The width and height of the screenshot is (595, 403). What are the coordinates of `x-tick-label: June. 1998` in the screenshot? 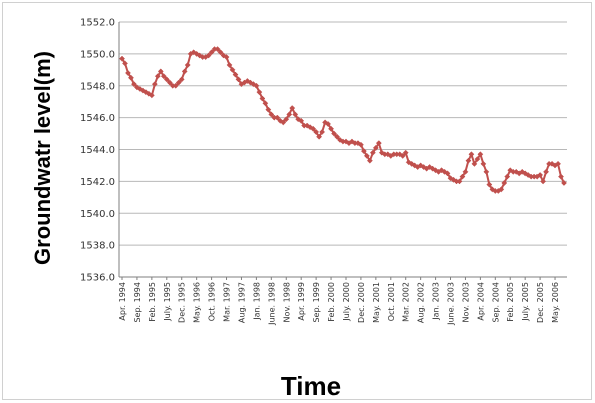 It's located at (271, 304).